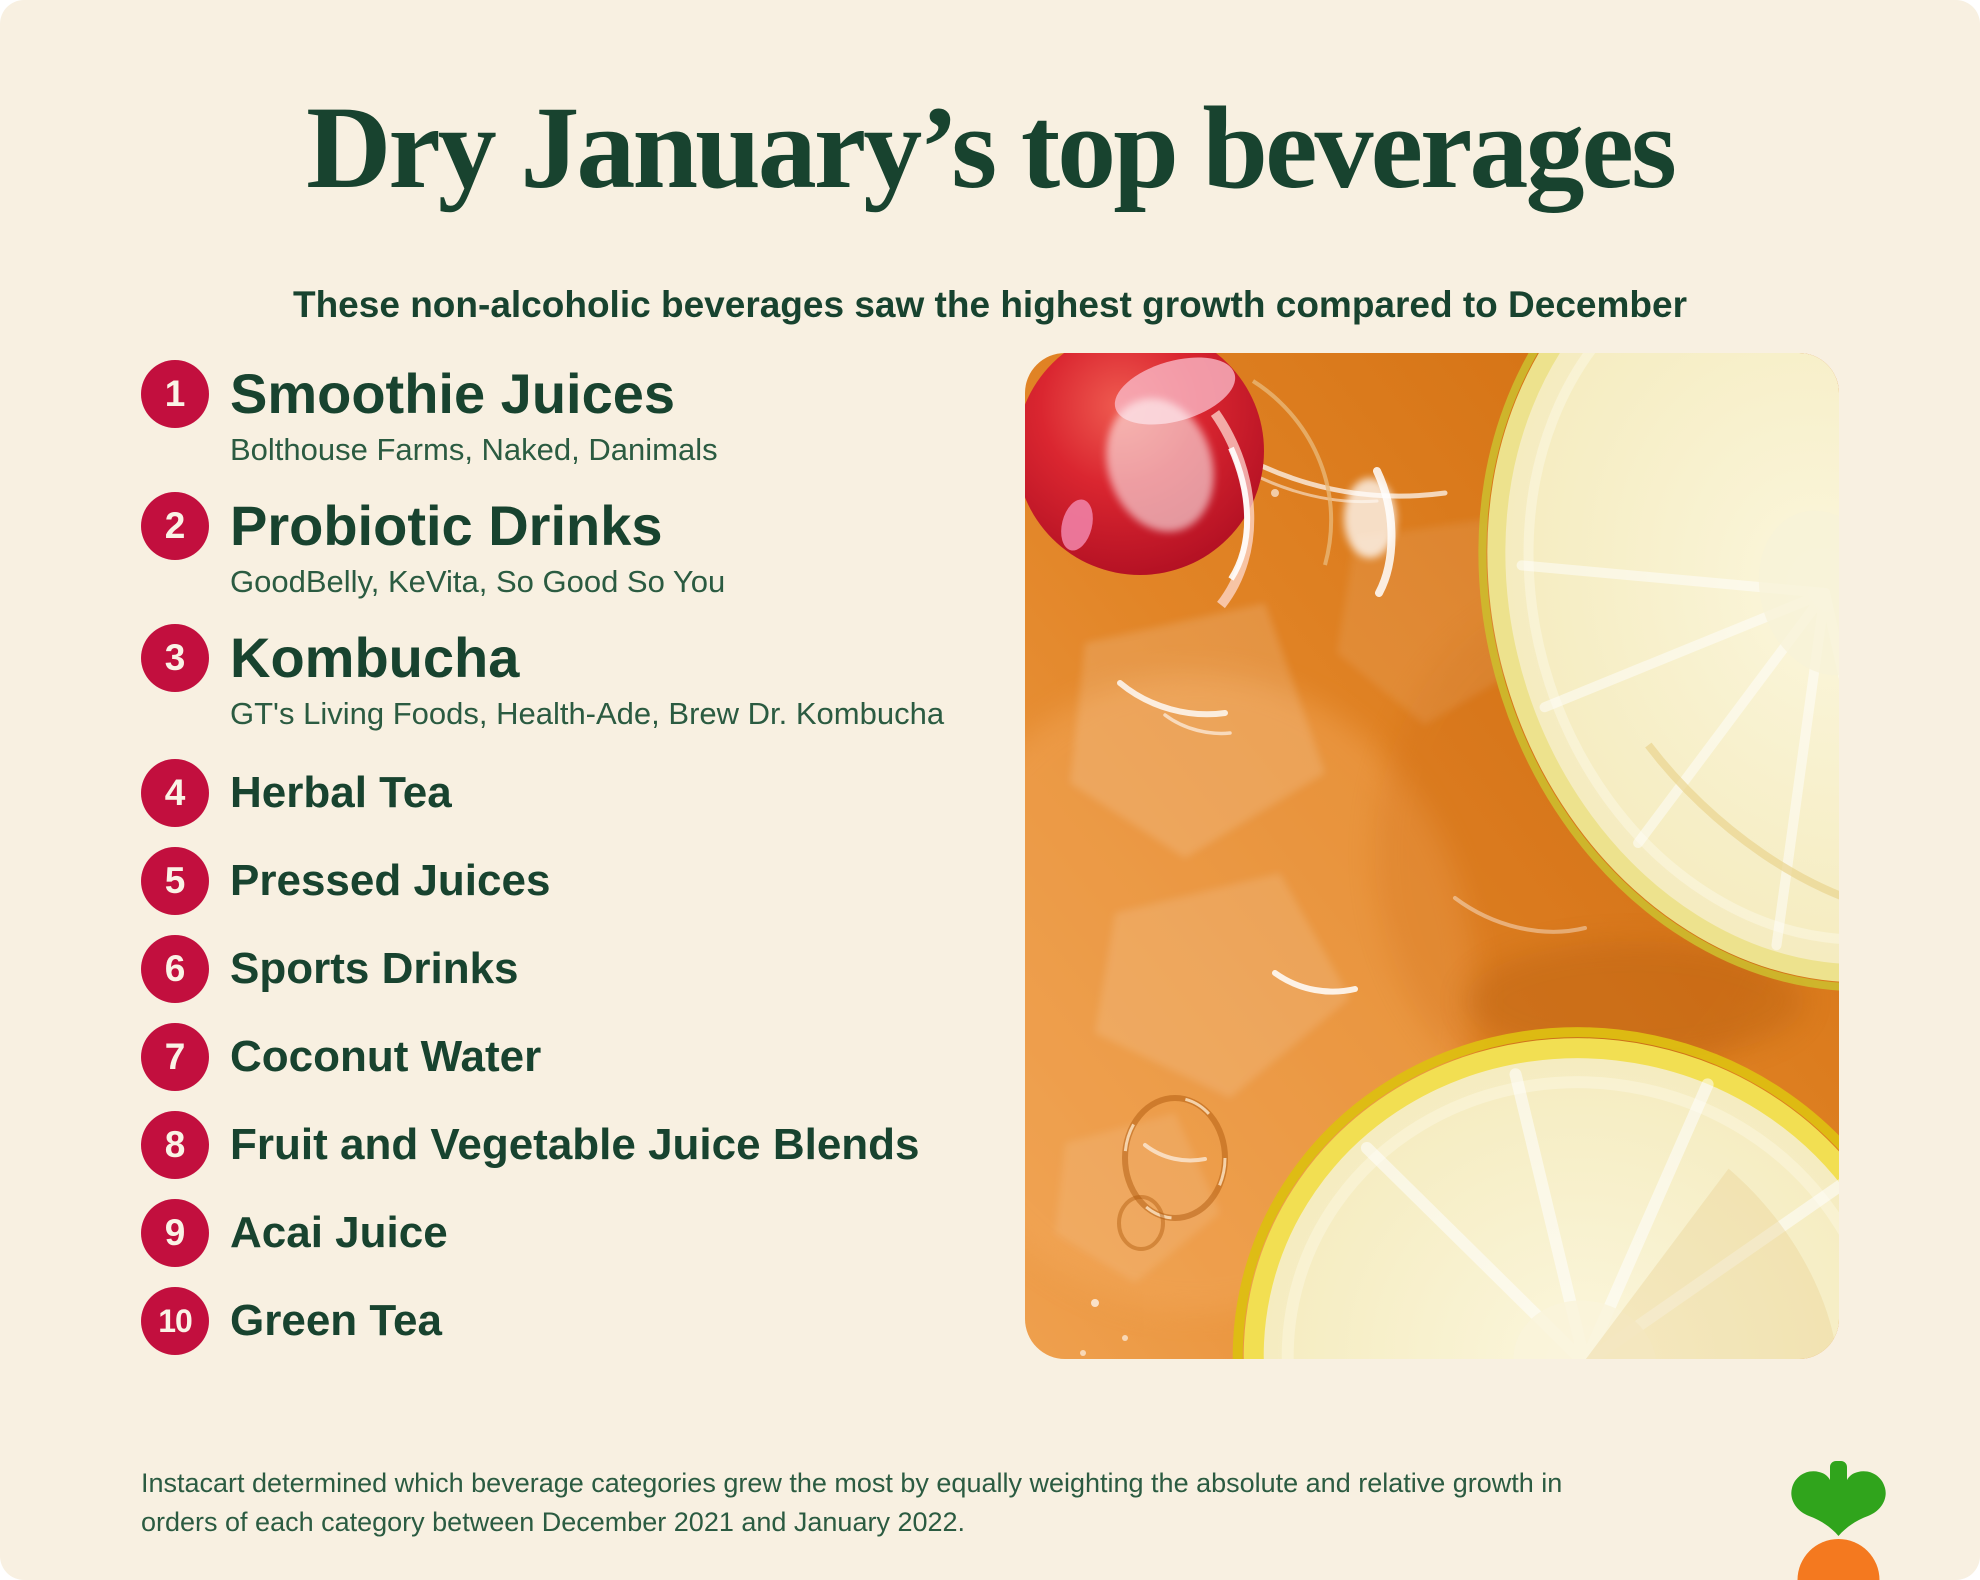 The width and height of the screenshot is (1980, 1580). What do you see at coordinates (1658, 672) in the screenshot?
I see `lemon-slice-top` at bounding box center [1658, 672].